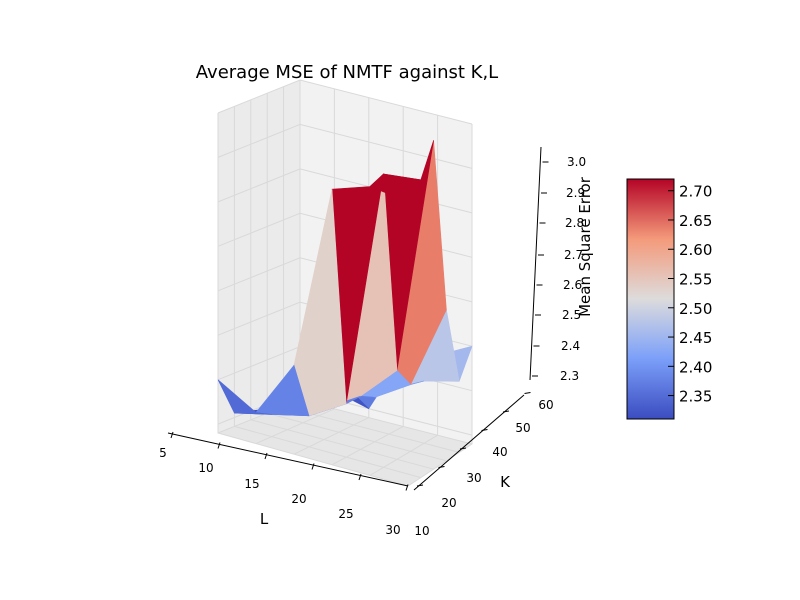  What do you see at coordinates (522, 428) in the screenshot?
I see `y-tick-label: 50` at bounding box center [522, 428].